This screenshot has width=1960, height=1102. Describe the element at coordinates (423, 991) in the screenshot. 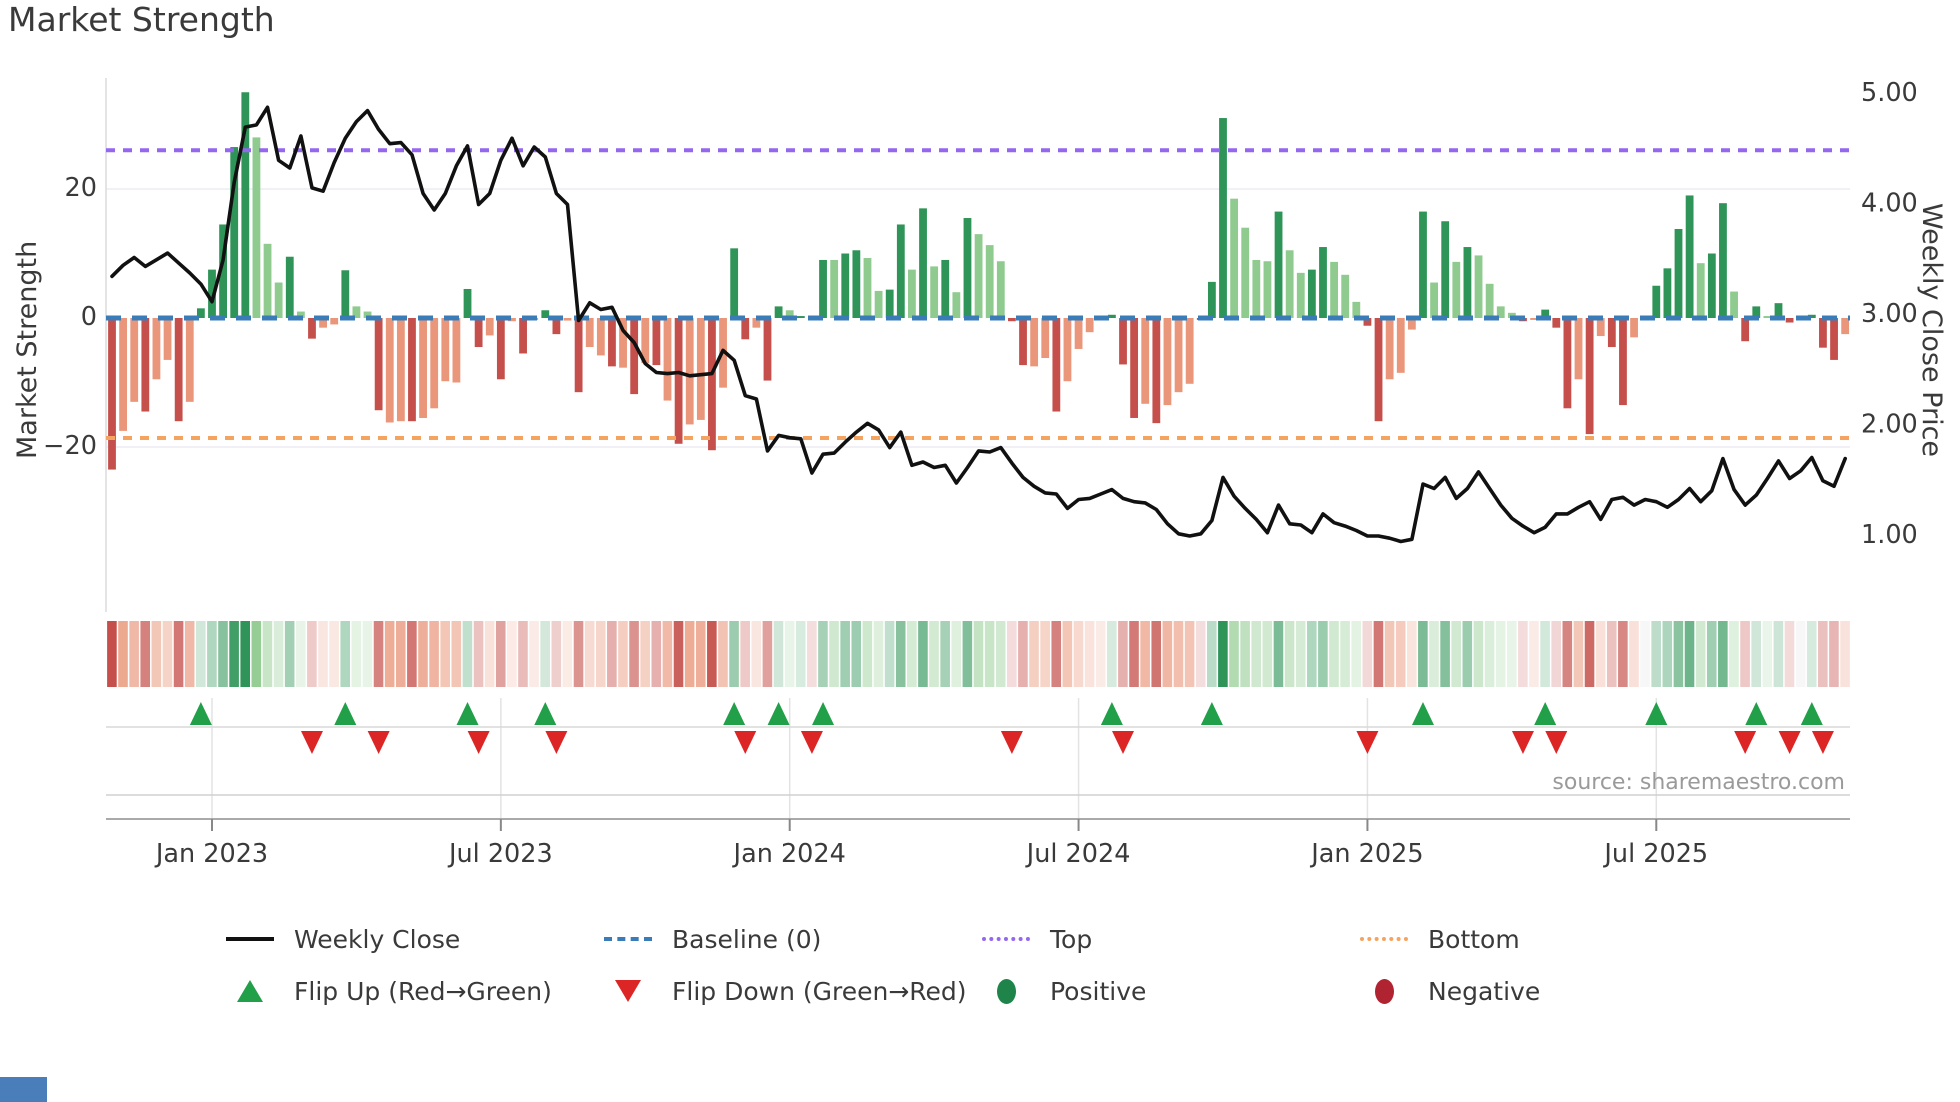

I see `legend-label: Flip Up (Red→Green)` at that location.